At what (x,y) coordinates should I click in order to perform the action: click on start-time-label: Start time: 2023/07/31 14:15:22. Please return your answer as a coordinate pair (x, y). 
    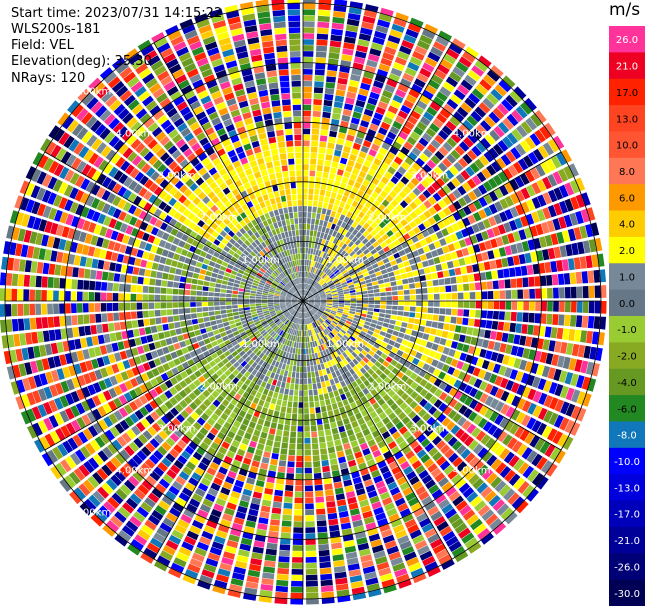
    Looking at the image, I should click on (117, 13).